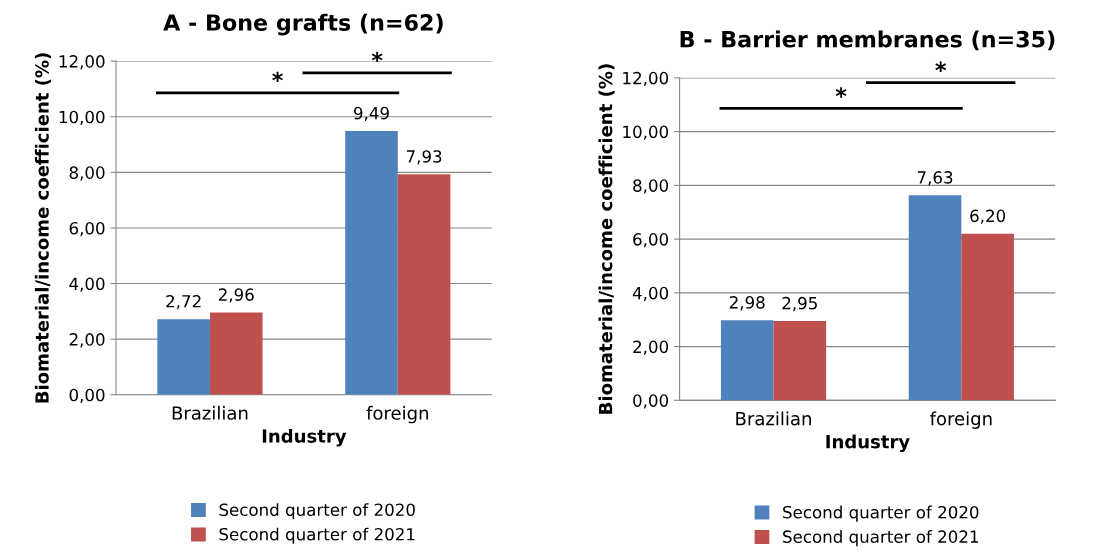  I want to click on data-label: 2,72, so click(183, 302).